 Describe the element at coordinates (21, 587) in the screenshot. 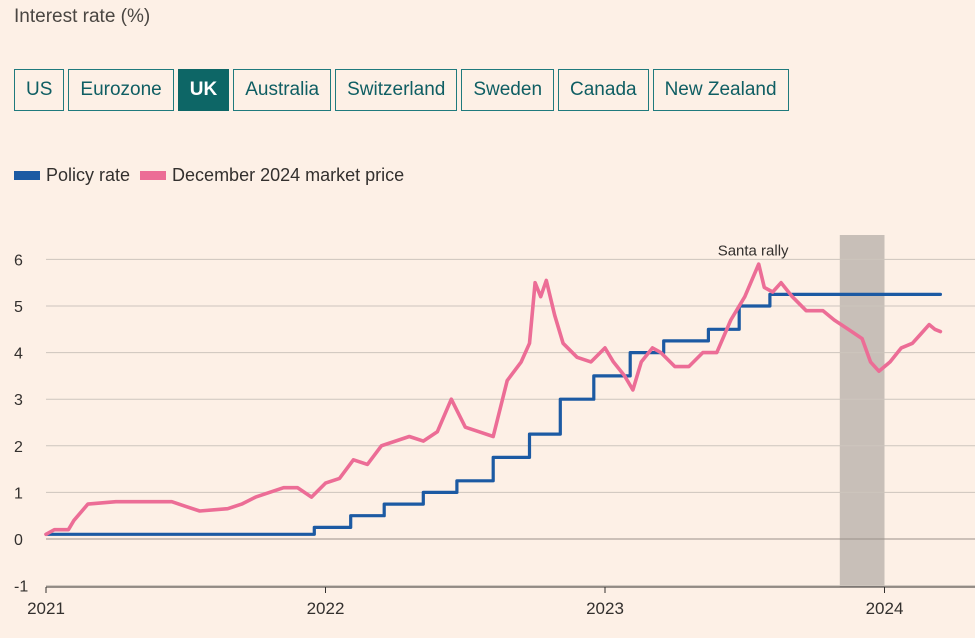

I see `y-tick-label: -1` at that location.